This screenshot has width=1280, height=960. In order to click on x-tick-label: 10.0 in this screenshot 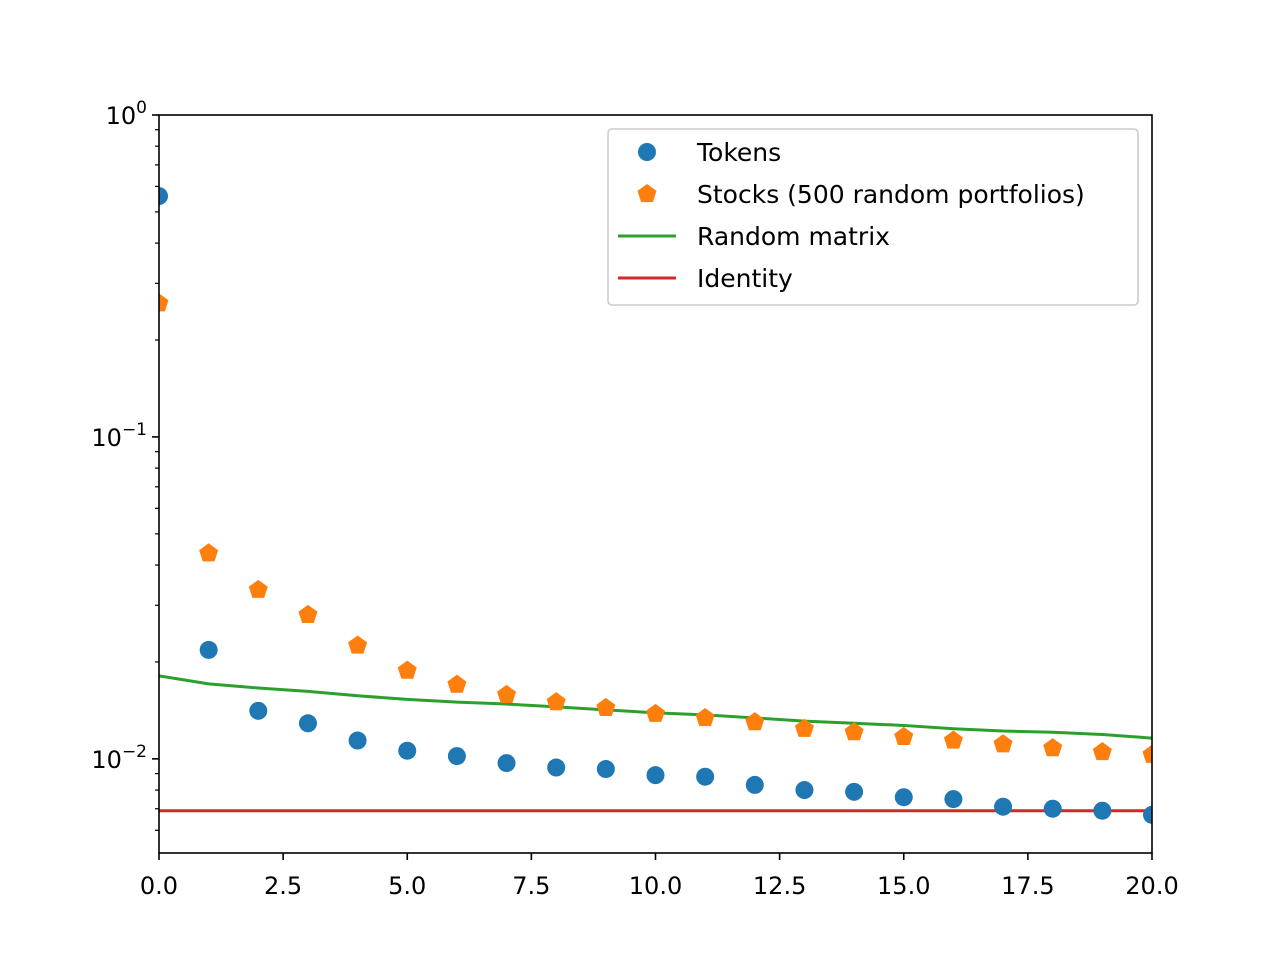, I will do `click(655, 886)`.